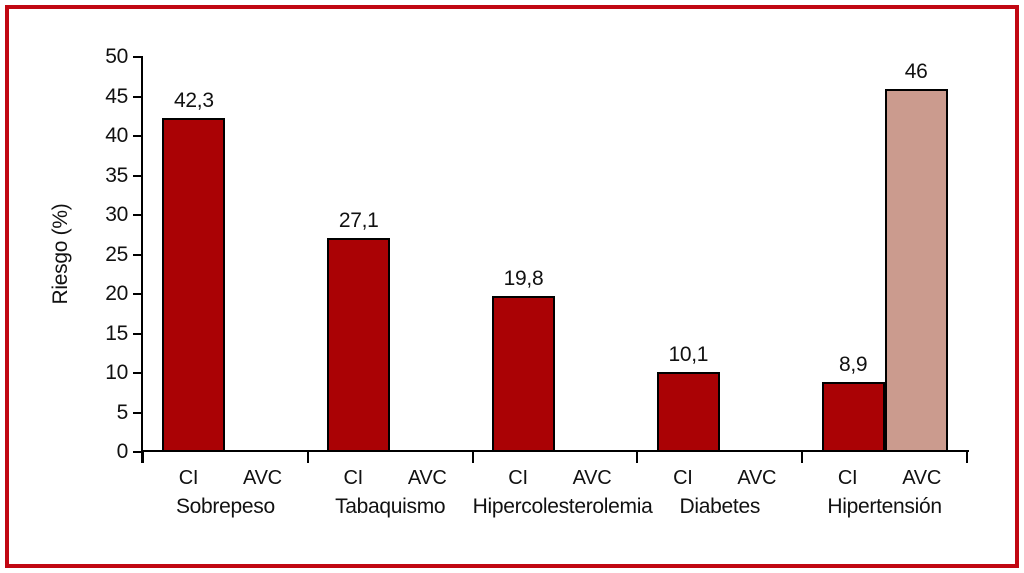 The height and width of the screenshot is (573, 1024). Describe the element at coordinates (194, 284) in the screenshot. I see `bar-sobrepeso-ci` at that location.